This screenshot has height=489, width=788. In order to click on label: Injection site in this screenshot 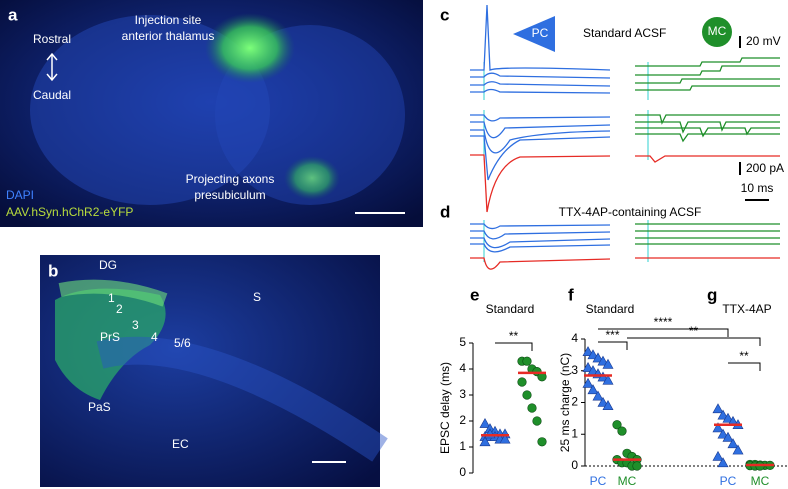, I will do `click(168, 20)`.